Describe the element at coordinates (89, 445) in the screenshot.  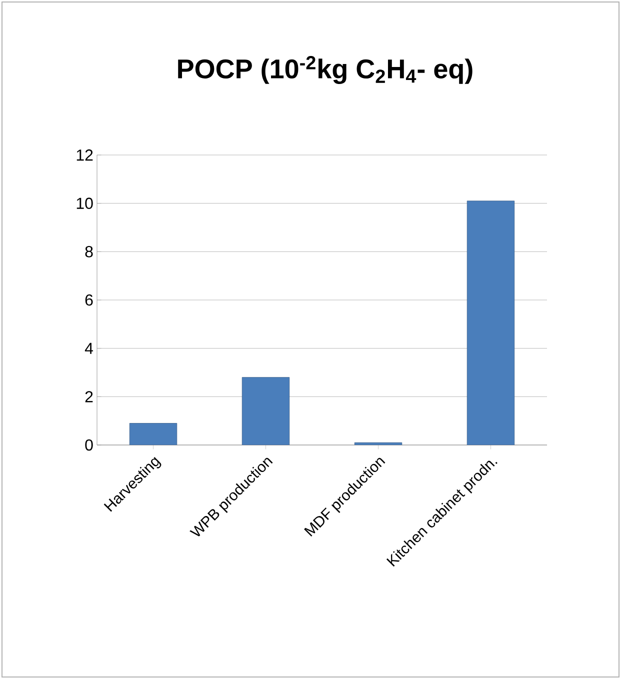
I see `y-tick-label: 0` at that location.